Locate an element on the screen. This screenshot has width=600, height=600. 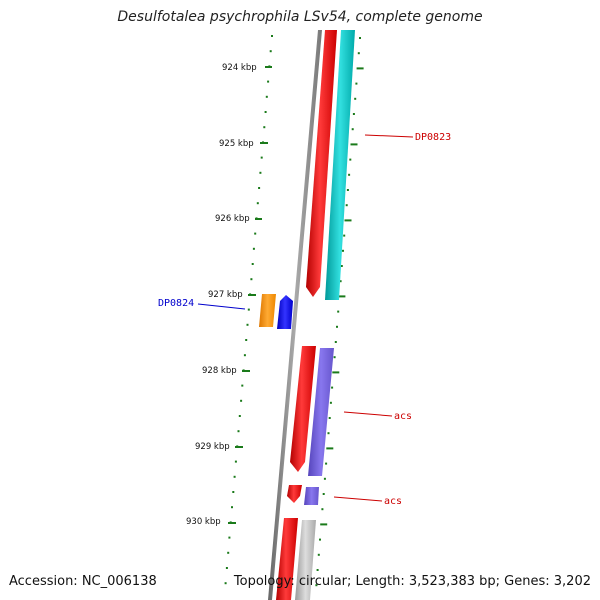
tick-label: 928 kbp is located at coordinates (219, 371).